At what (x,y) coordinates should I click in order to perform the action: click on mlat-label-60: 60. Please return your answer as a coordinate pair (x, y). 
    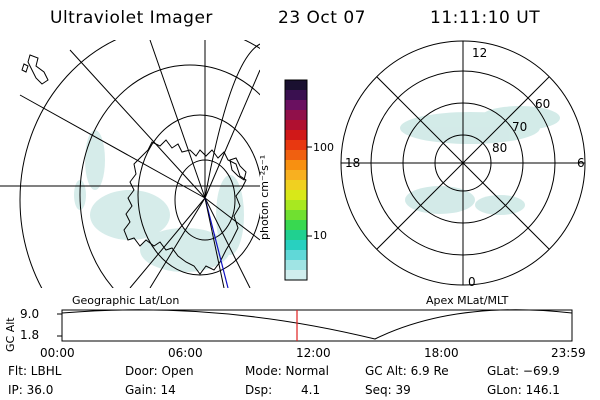
    Looking at the image, I should click on (543, 104).